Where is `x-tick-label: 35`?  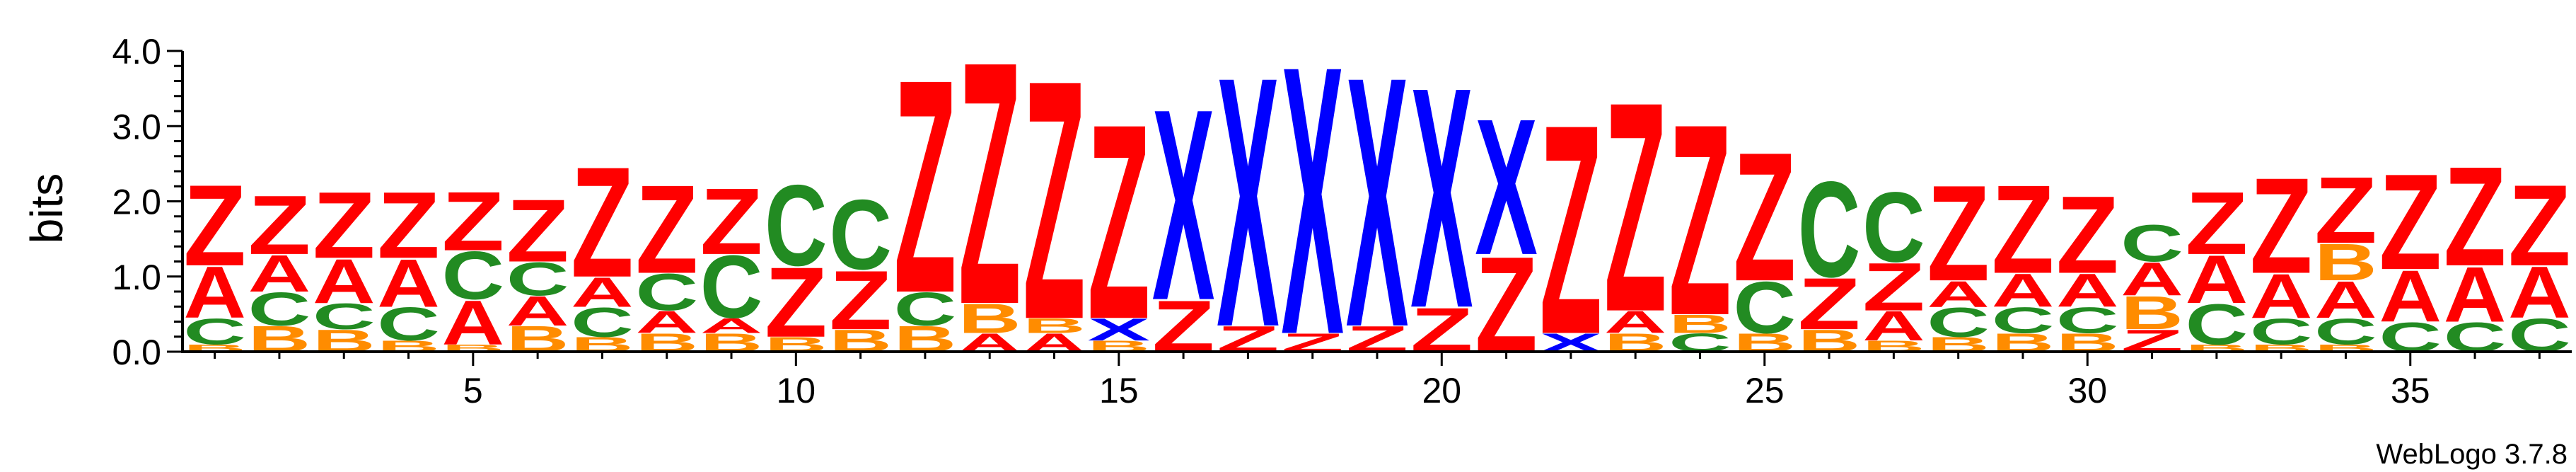 x-tick-label: 35 is located at coordinates (2410, 390).